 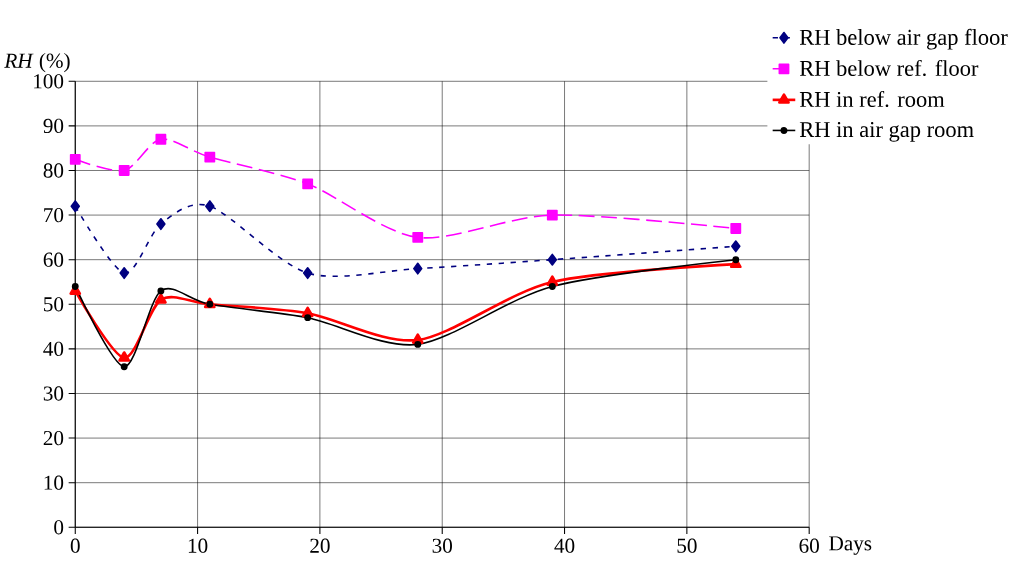 What do you see at coordinates (53, 349) in the screenshot?
I see `y-tick-label: 40` at bounding box center [53, 349].